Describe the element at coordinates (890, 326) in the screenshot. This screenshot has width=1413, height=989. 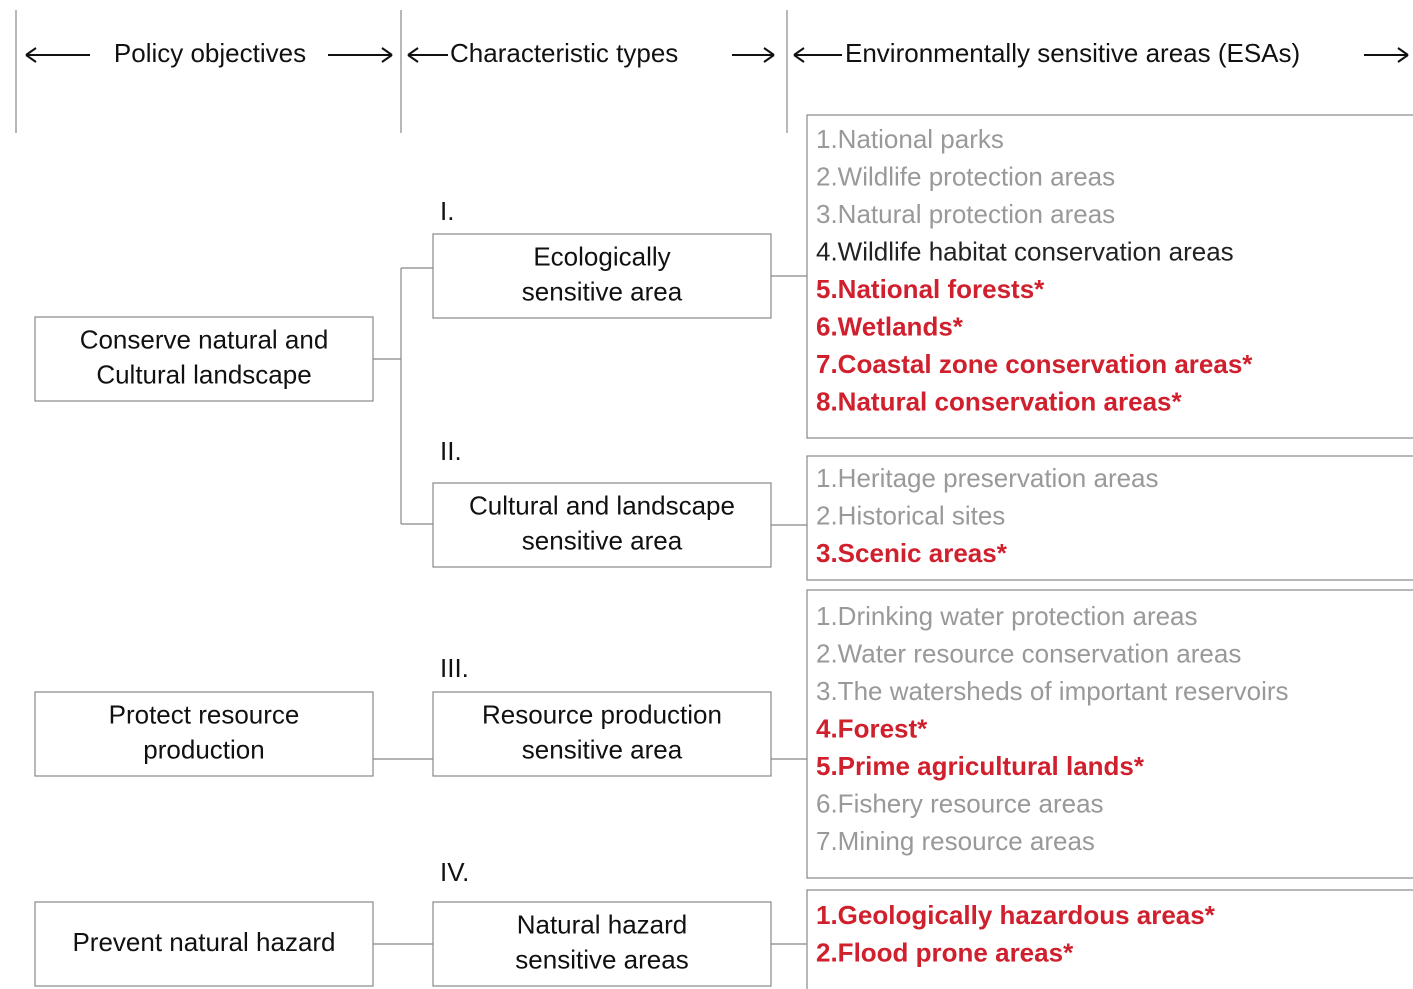
I see `esa-item: 6.Wetlands*` at that location.